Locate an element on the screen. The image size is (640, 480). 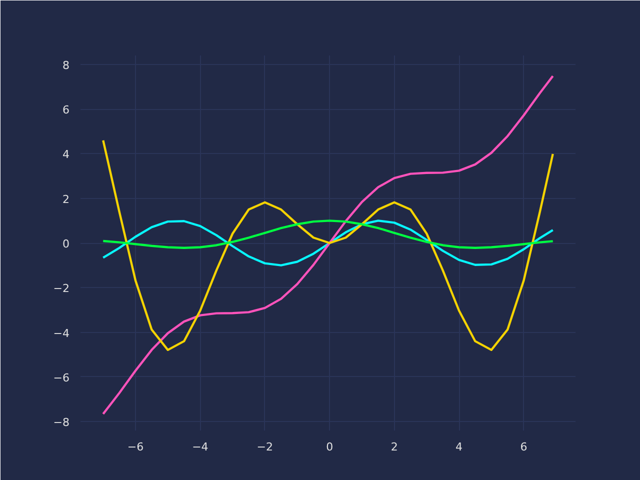
x-tick-label: −2 is located at coordinates (265, 447).